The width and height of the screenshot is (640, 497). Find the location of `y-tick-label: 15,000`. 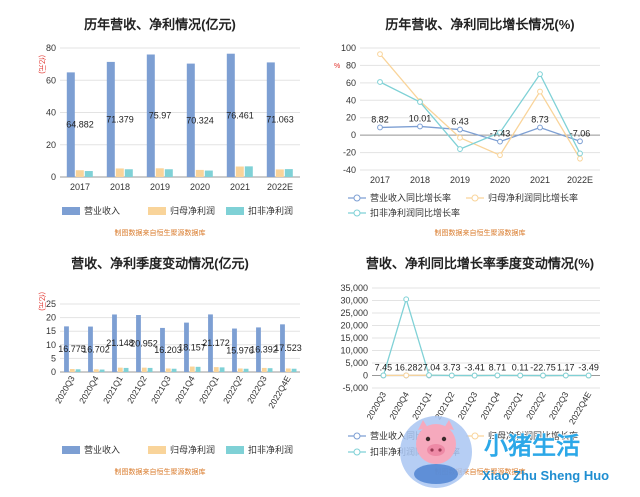

y-tick-label: 15,000 is located at coordinates (354, 338).